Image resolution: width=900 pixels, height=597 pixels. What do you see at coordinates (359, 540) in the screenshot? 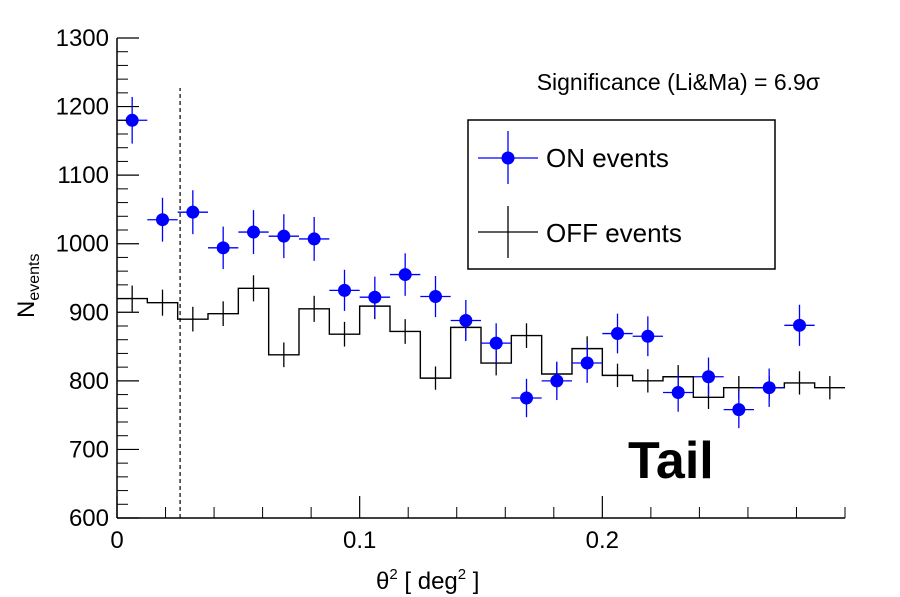
I see `x-tick-label: 0.1` at bounding box center [359, 540].